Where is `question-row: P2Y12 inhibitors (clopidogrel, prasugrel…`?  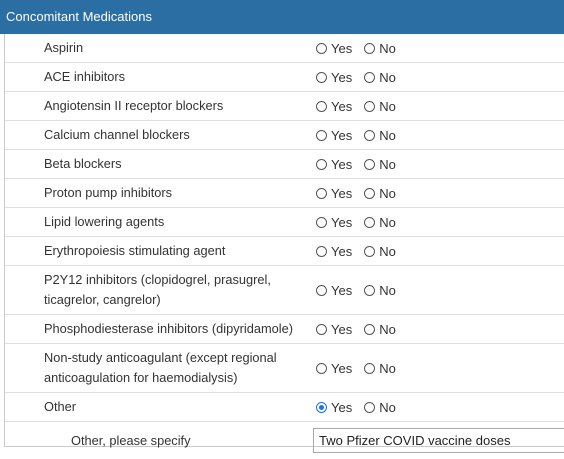
question-row: P2Y12 inhibitors (clopidogrel, prasugrel… is located at coordinates (284, 290).